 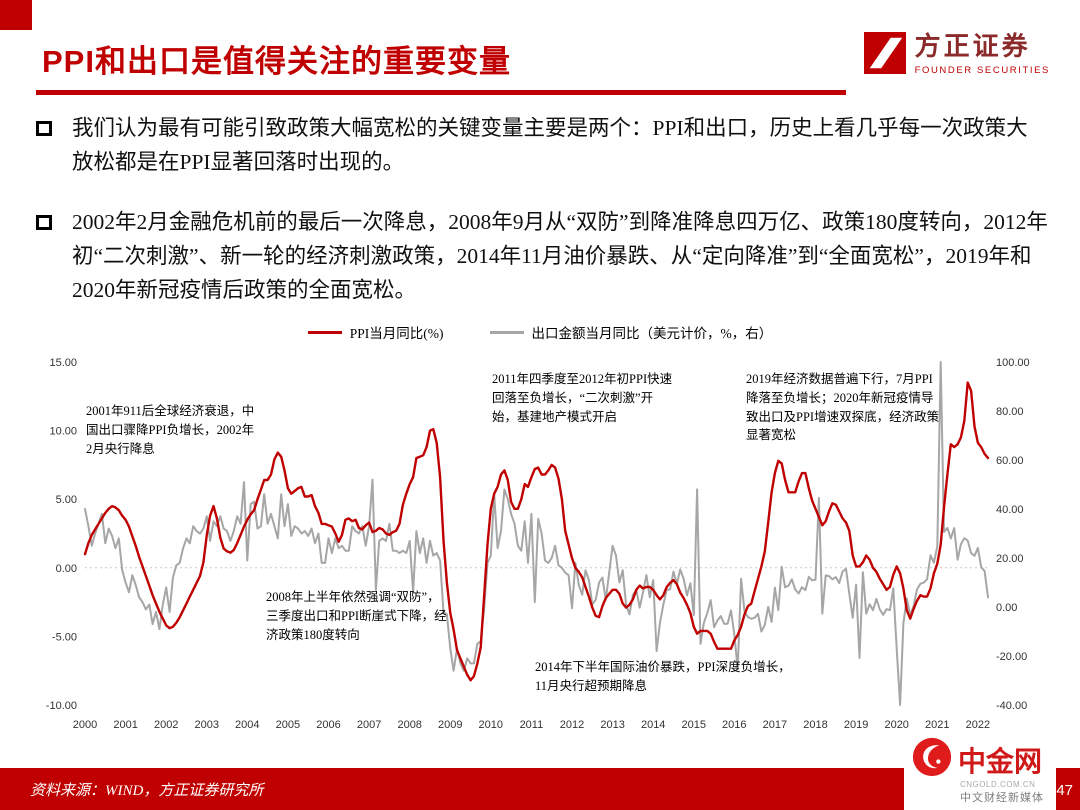 I want to click on x-axis-tick: 2018, so click(x=815, y=725).